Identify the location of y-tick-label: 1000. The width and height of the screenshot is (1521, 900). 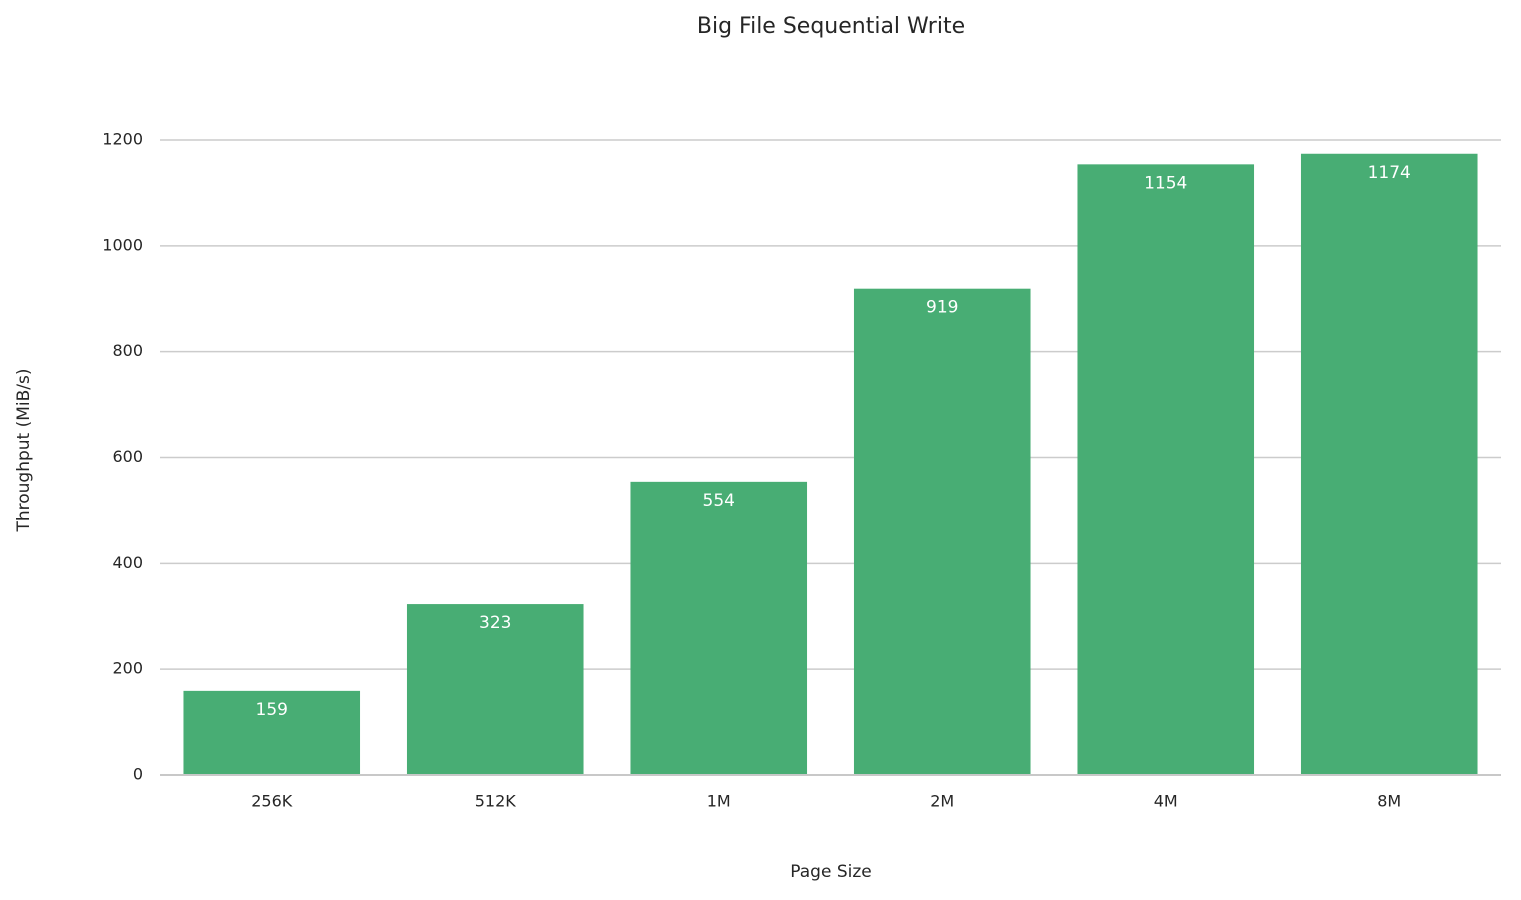
(122, 244).